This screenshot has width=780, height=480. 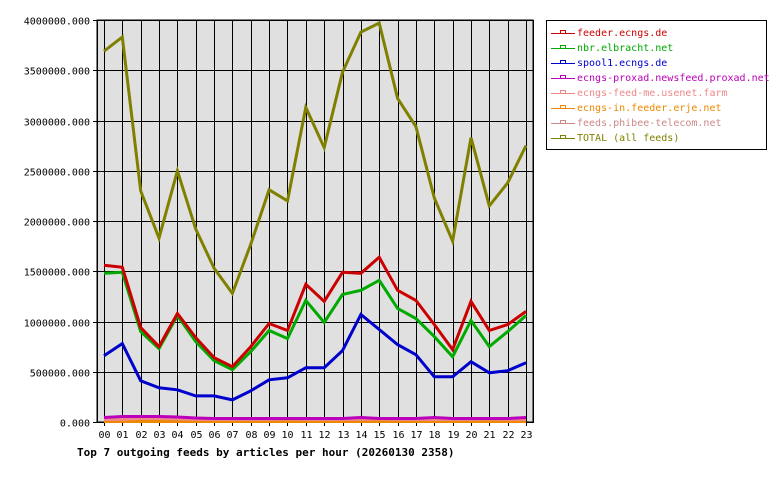 I want to click on x-tick-label: 15, so click(x=379, y=435).